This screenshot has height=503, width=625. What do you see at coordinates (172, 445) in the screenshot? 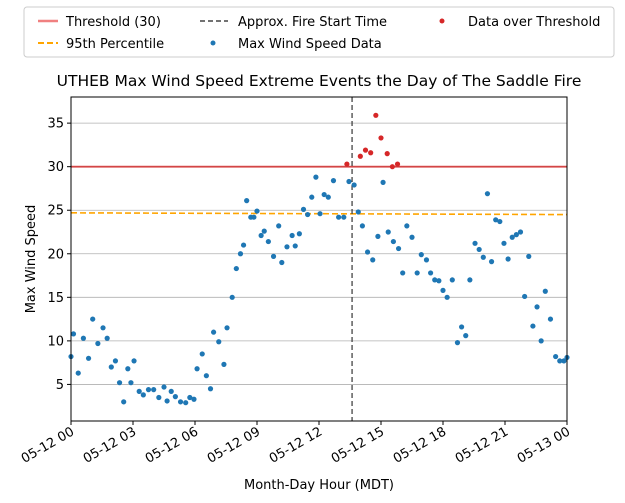
I see `x-tick-label: 05-12 06` at bounding box center [172, 445].